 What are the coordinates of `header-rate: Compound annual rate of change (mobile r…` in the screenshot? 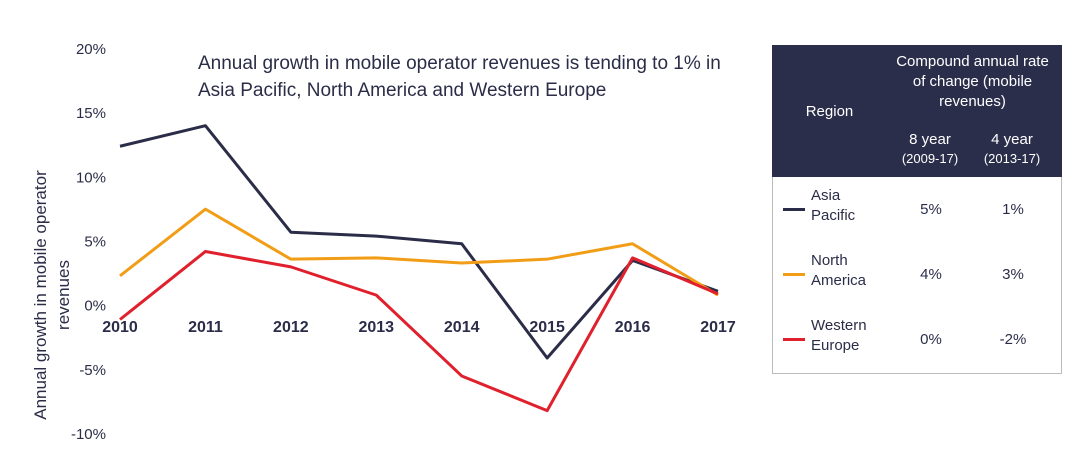 It's located at (972, 81).